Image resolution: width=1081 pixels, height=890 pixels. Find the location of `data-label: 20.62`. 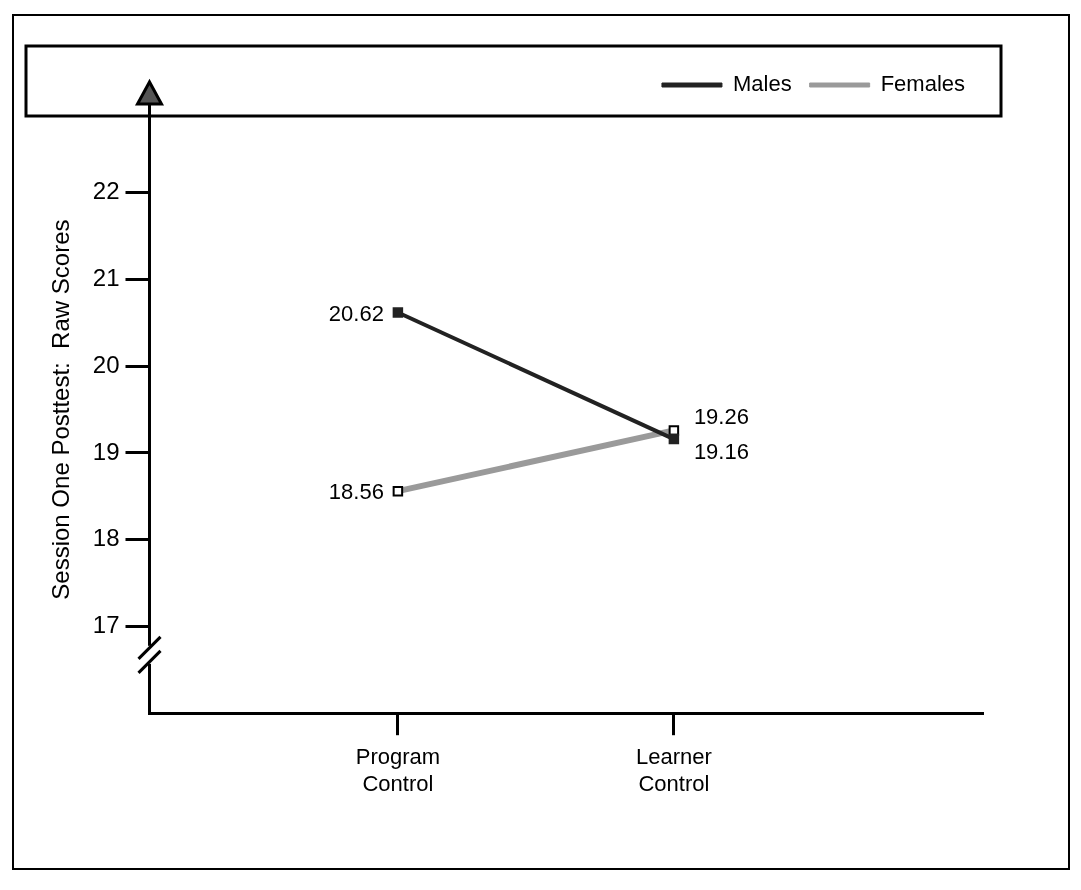

data-label: 20.62 is located at coordinates (356, 313).